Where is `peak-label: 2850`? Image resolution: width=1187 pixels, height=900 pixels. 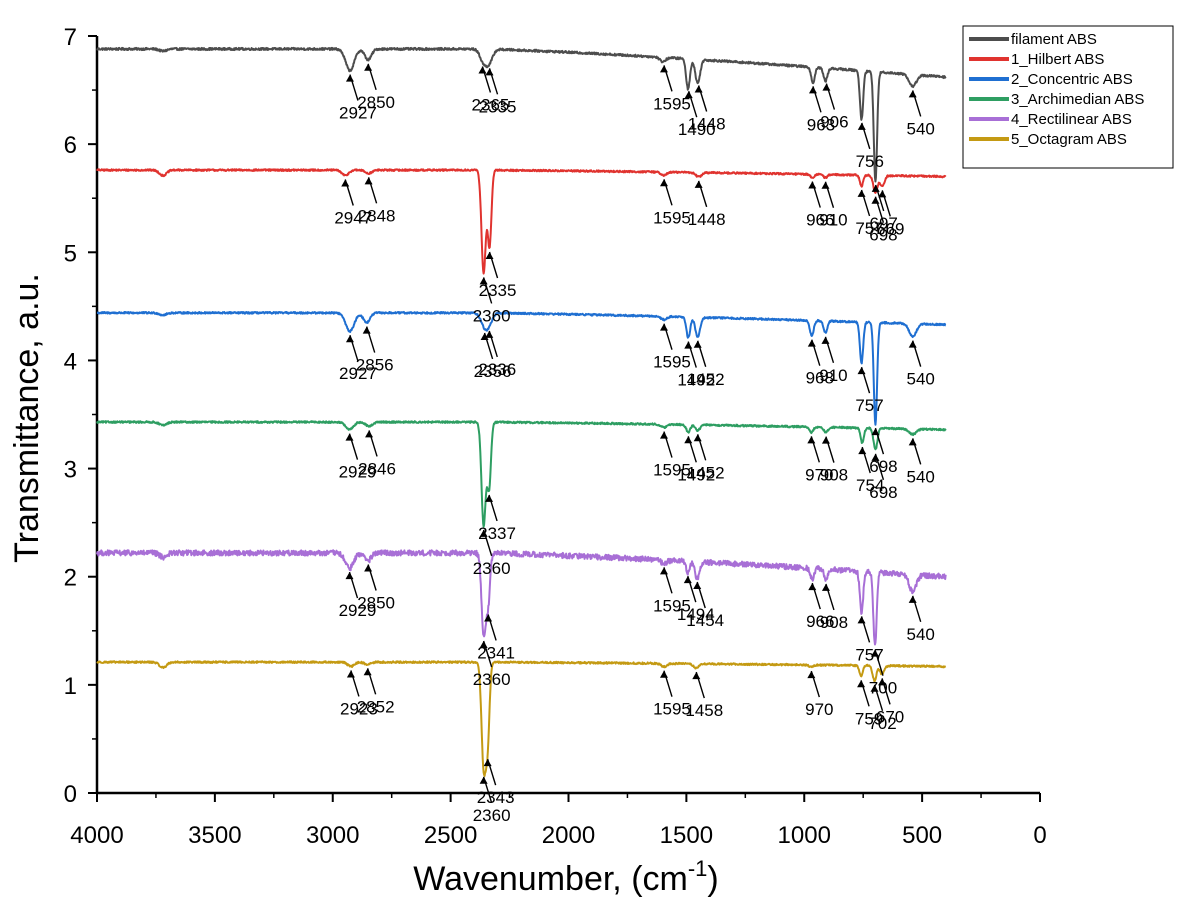
peak-label: 2850 is located at coordinates (376, 602).